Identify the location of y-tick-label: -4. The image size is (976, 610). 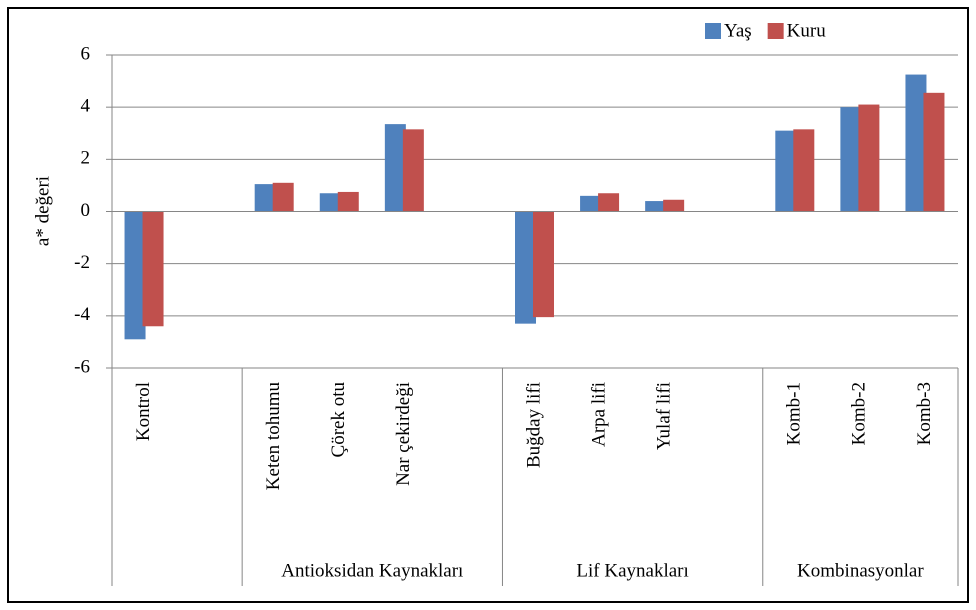
(82, 314).